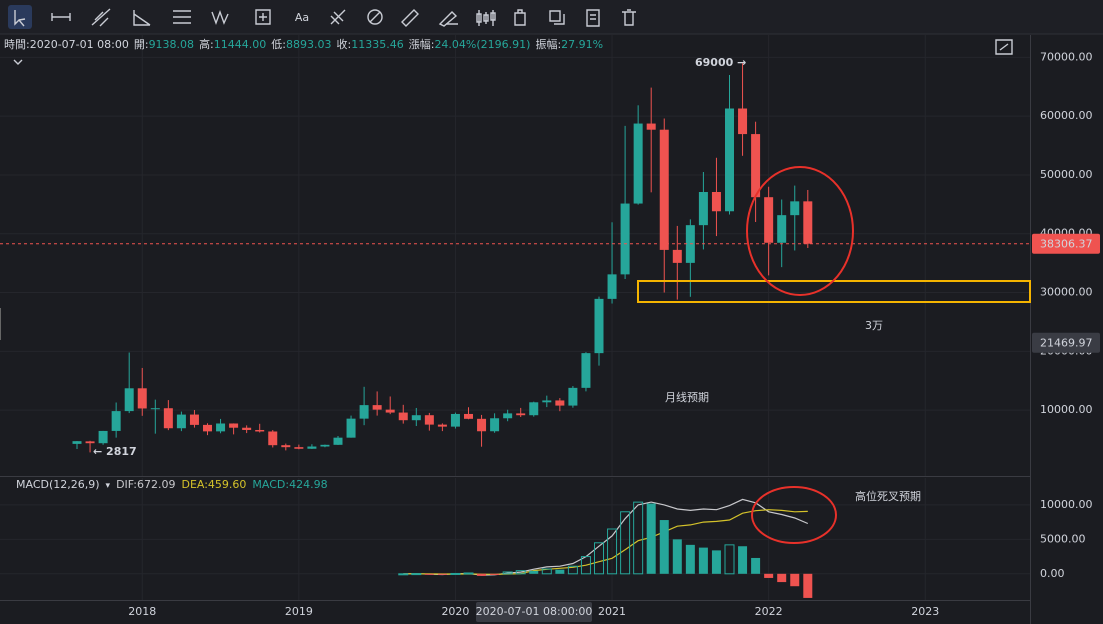 The height and width of the screenshot is (624, 1103). What do you see at coordinates (182, 17) in the screenshot?
I see `tool-fib` at bounding box center [182, 17].